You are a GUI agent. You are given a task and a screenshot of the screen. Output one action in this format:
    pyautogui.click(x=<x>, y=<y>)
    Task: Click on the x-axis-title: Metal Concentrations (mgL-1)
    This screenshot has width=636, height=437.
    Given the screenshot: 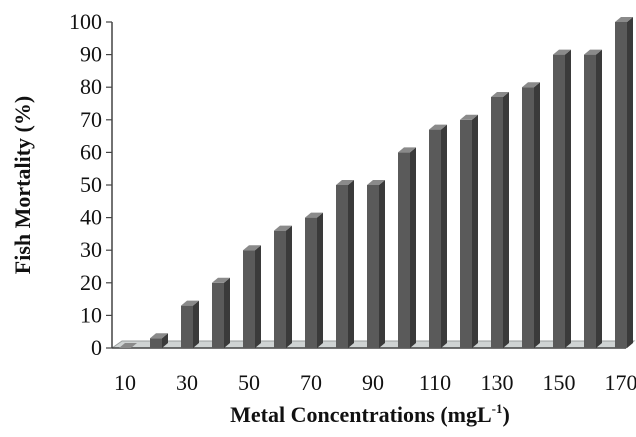 What is the action you would take?
    pyautogui.click(x=370, y=414)
    